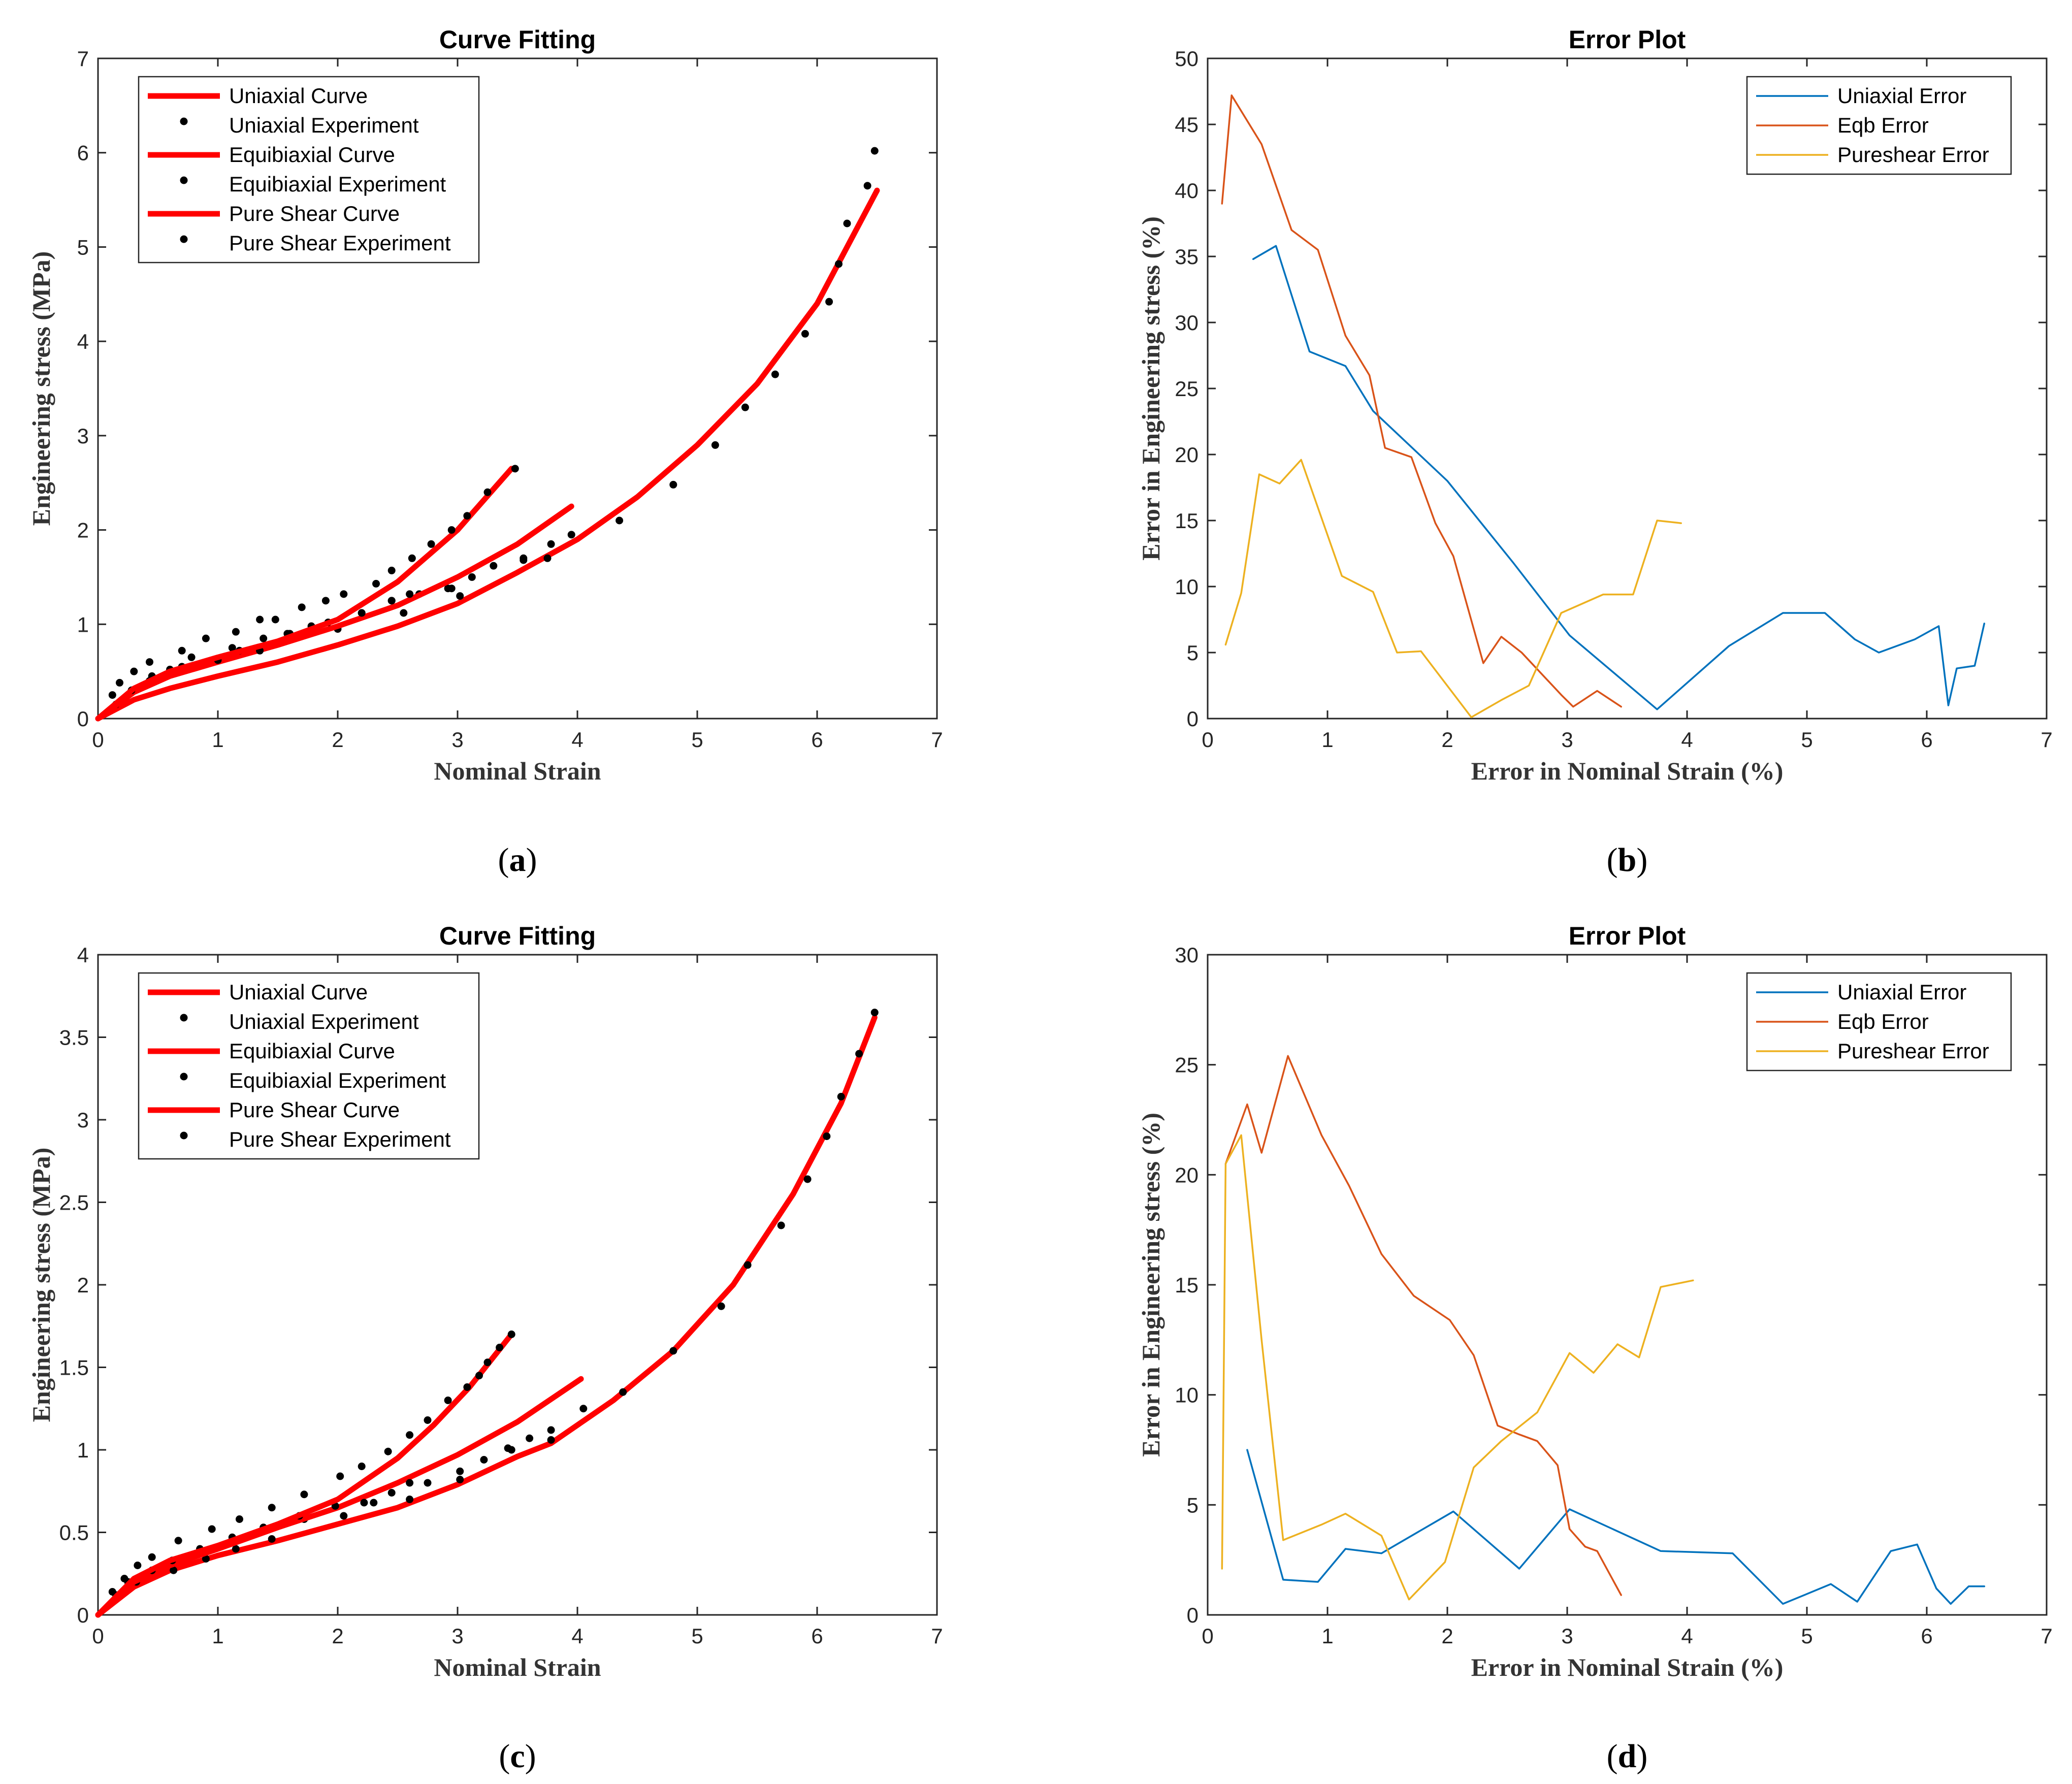 This screenshot has height=1784, width=2072. I want to click on chart-title: Curve Fitting, so click(517, 40).